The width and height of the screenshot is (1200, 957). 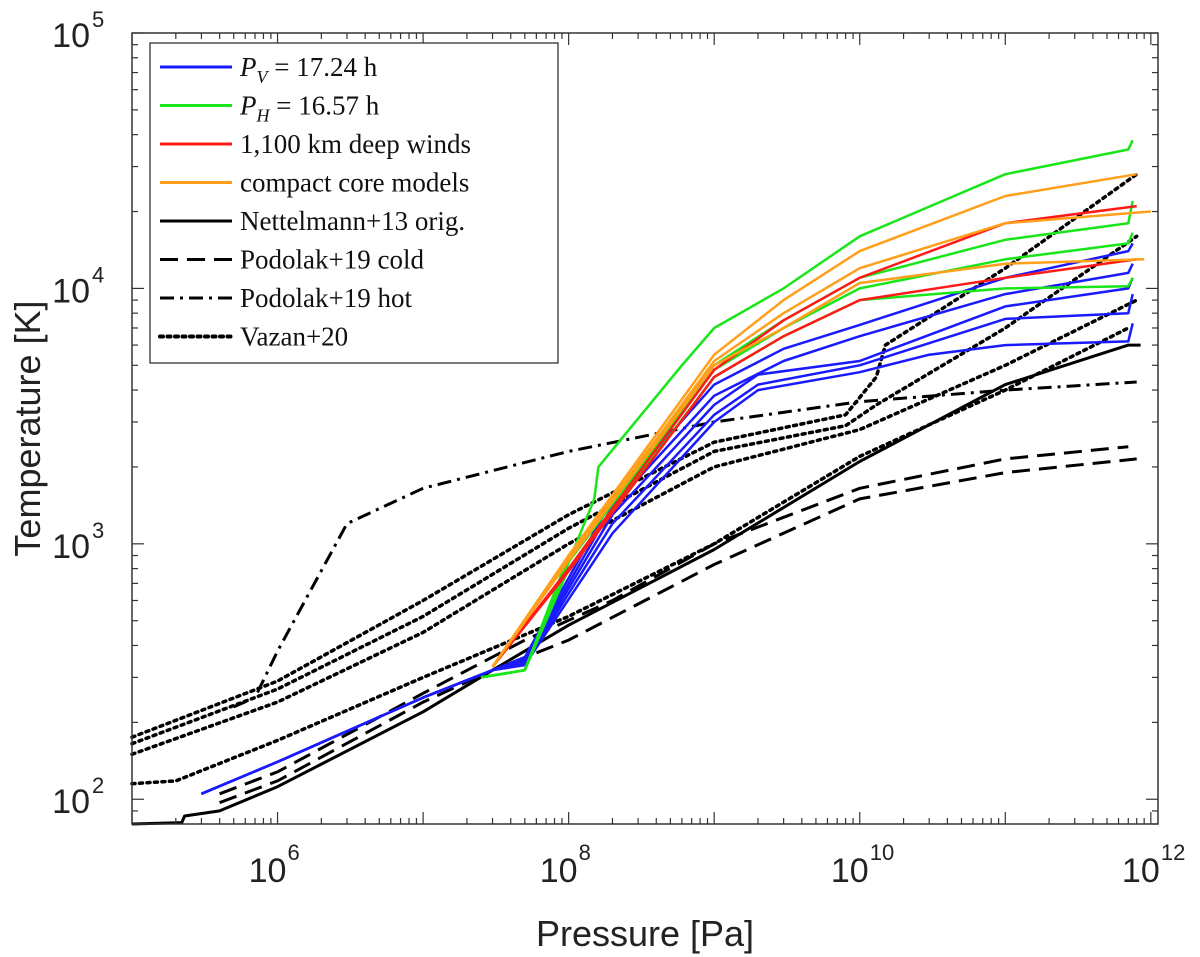 I want to click on x-tick-label: 10 8, so click(x=565, y=865).